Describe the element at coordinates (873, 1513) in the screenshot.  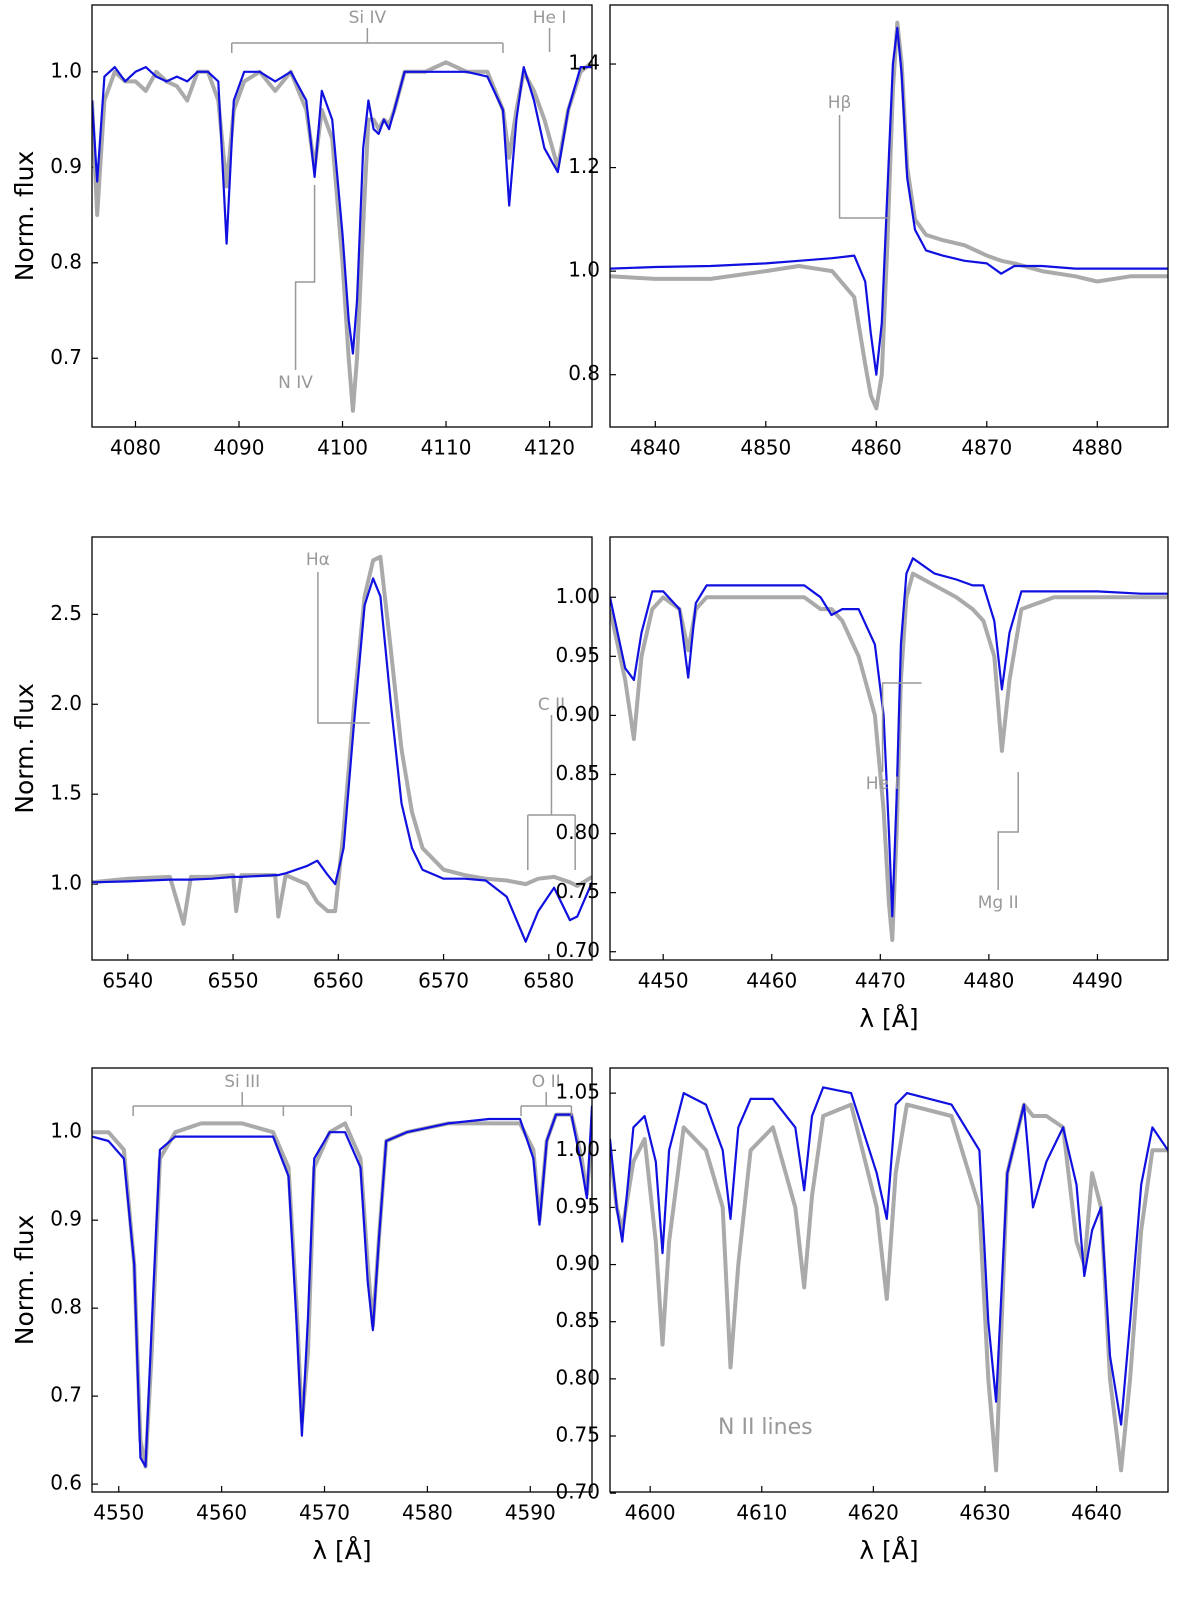
I see `x-tick-label: 4620` at that location.